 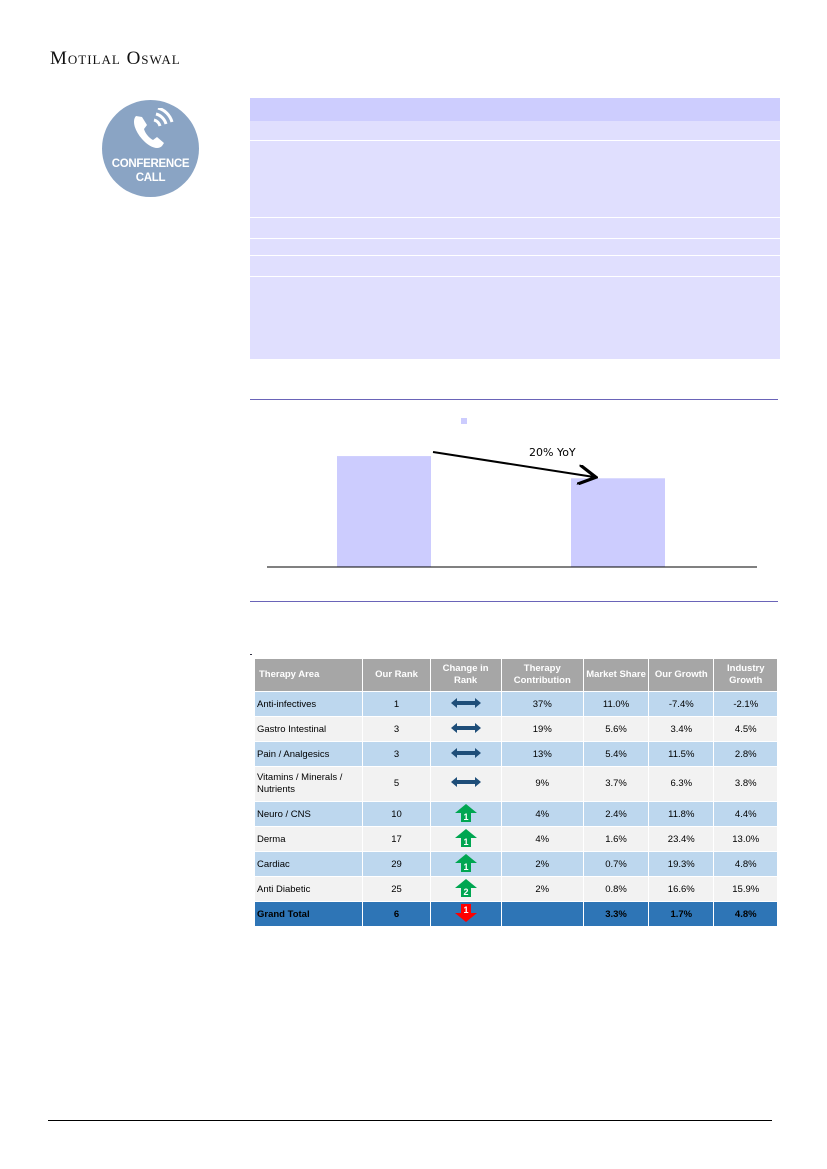 I want to click on contrib-cell: 19%, so click(x=542, y=729).